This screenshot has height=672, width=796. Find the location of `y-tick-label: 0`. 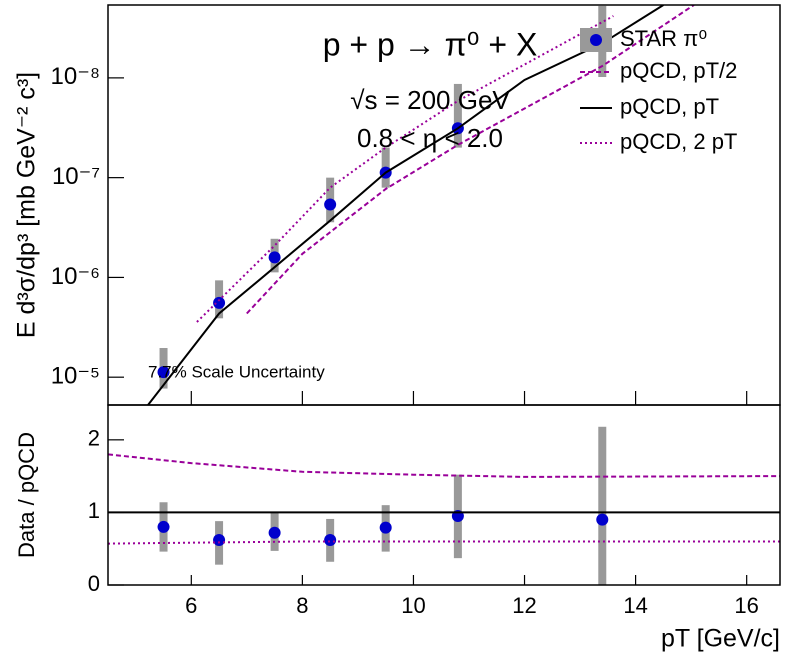

y-tick-label: 0 is located at coordinates (94, 583).